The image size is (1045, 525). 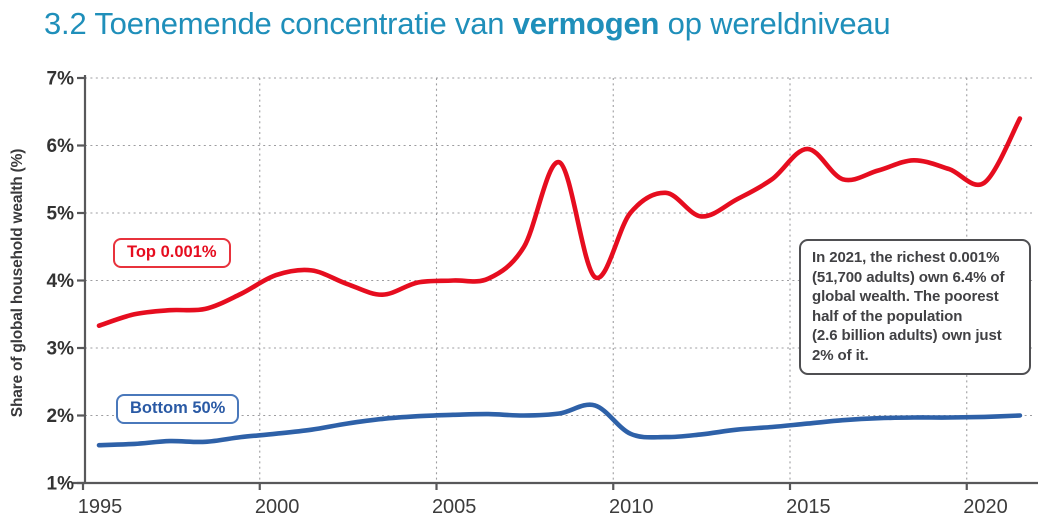 I want to click on legend-label-top-0001: Top 0.001%, so click(x=172, y=253).